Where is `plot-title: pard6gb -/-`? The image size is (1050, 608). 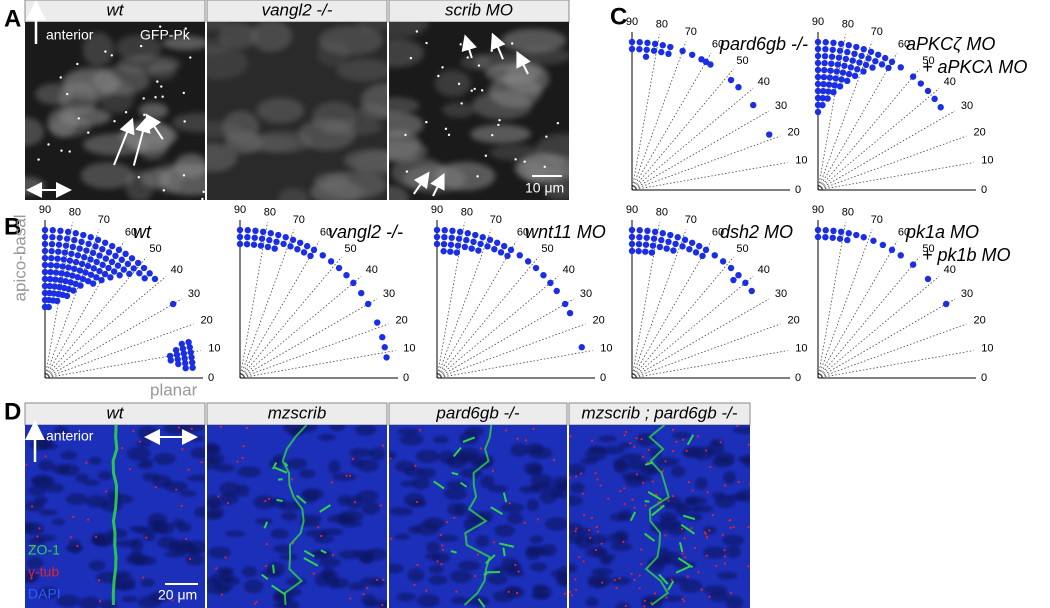
plot-title: pard6gb -/- is located at coordinates (763, 44).